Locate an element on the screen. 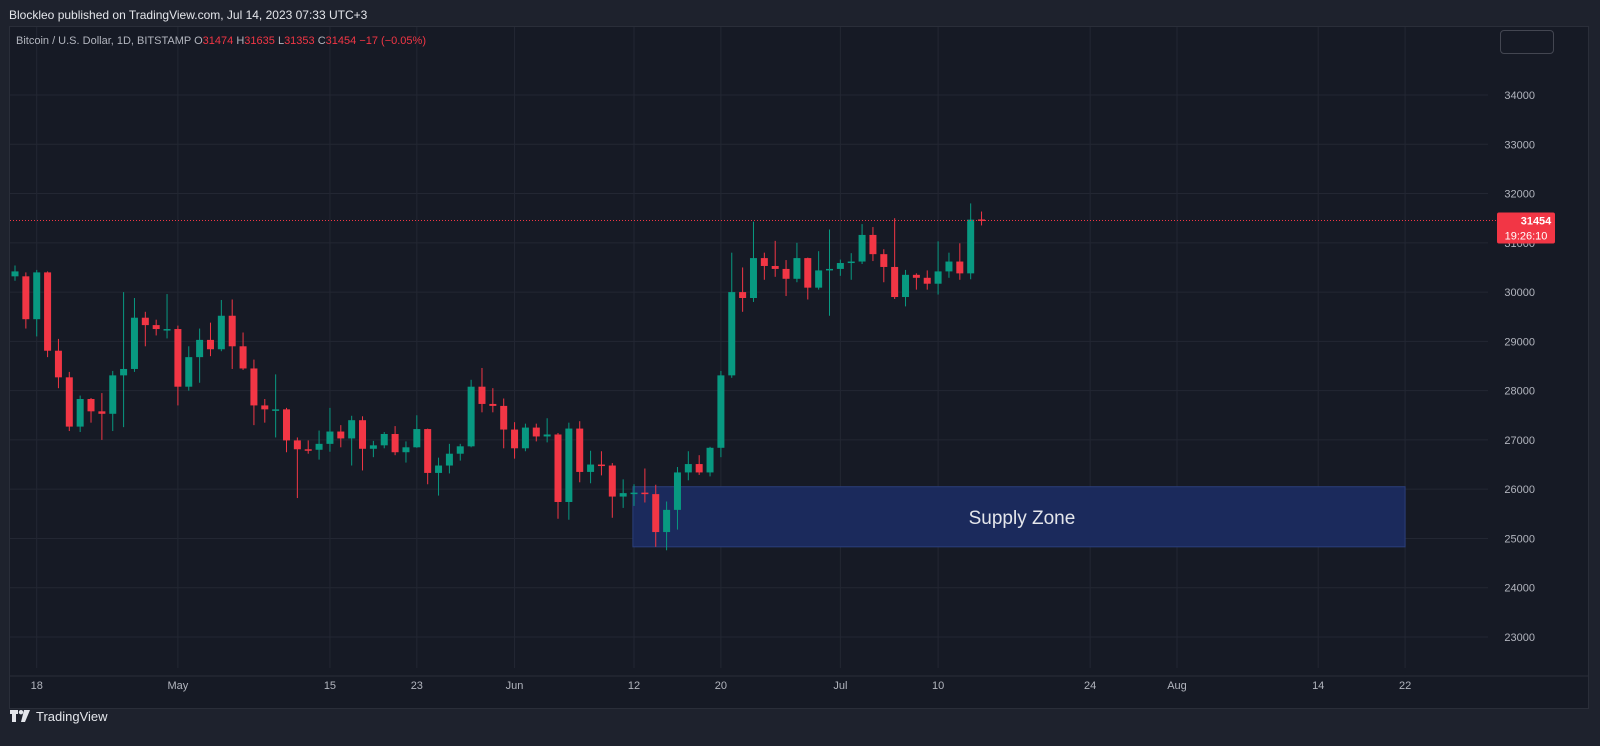 Image resolution: width=1600 pixels, height=746 pixels. supply-zone-rect is located at coordinates (1019, 517).